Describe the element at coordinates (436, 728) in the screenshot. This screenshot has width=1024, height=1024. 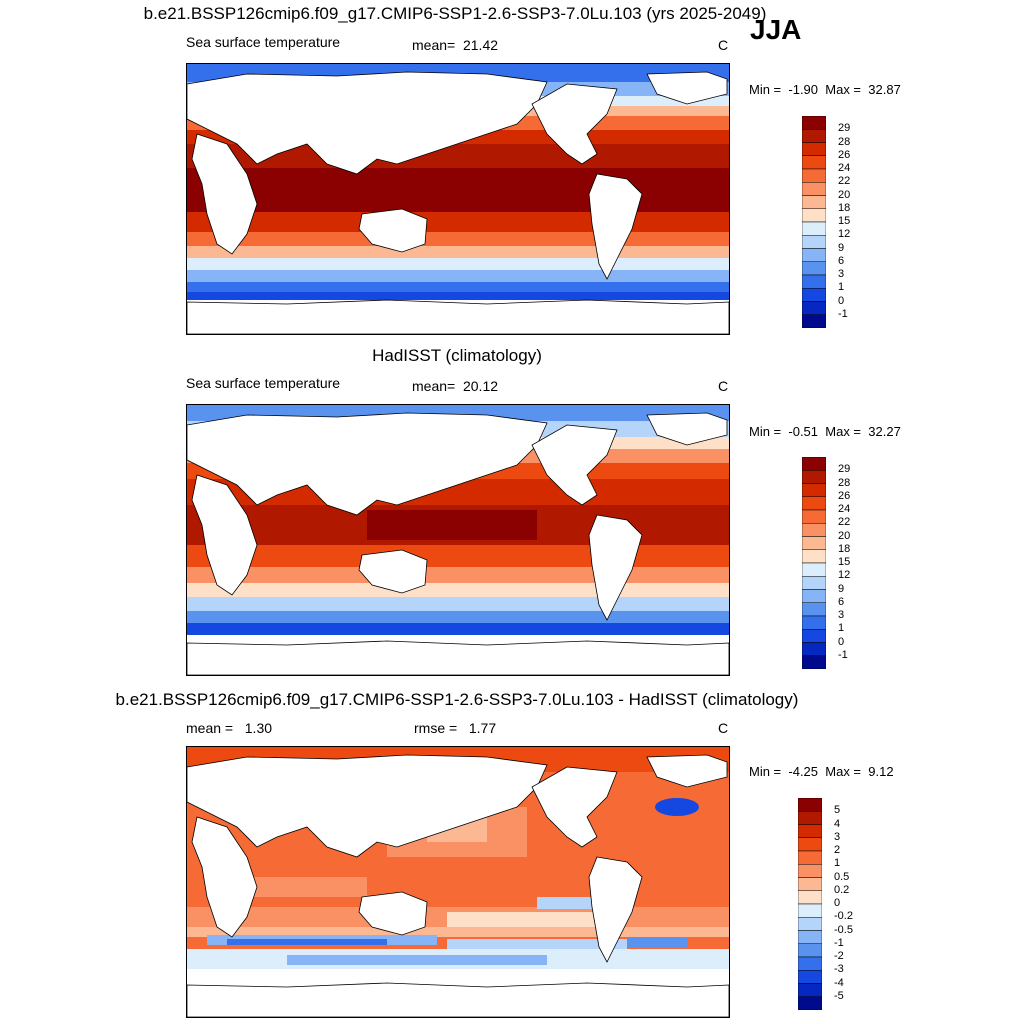
I see `panel-3-rmse-label: rmse =` at that location.